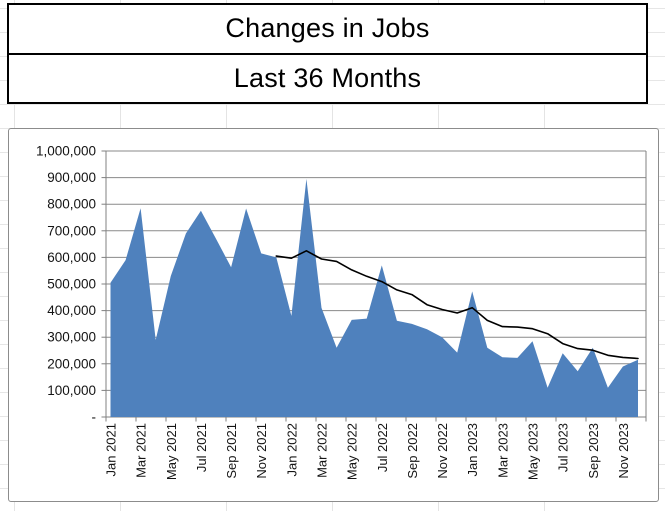 Image resolution: width=665 pixels, height=511 pixels. What do you see at coordinates (71, 337) in the screenshot?
I see `y-axis-label: 300,000` at bounding box center [71, 337].